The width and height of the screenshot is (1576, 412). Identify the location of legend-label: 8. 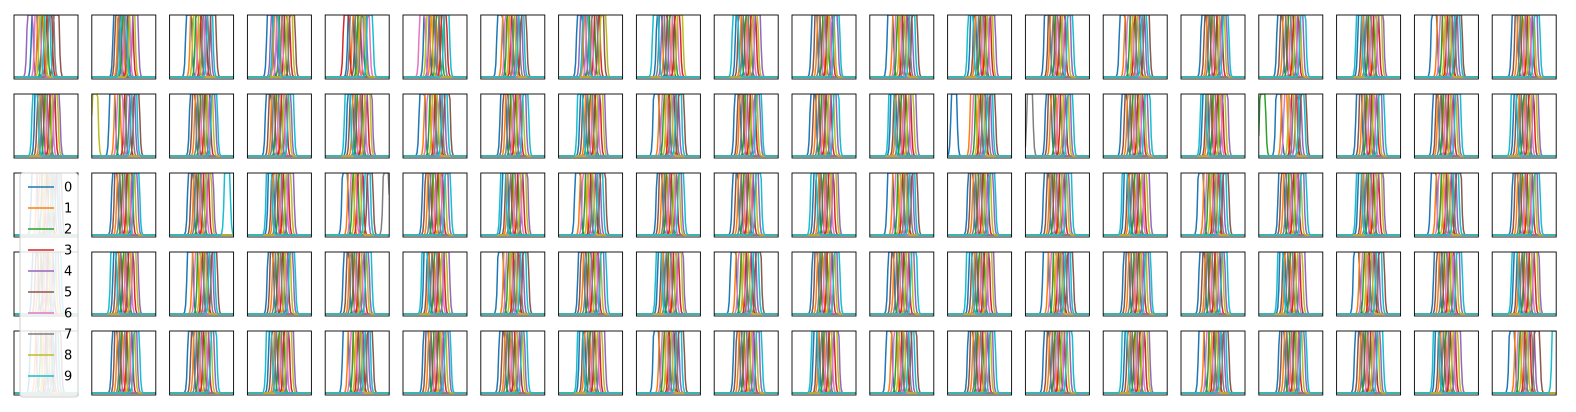
(68, 356).